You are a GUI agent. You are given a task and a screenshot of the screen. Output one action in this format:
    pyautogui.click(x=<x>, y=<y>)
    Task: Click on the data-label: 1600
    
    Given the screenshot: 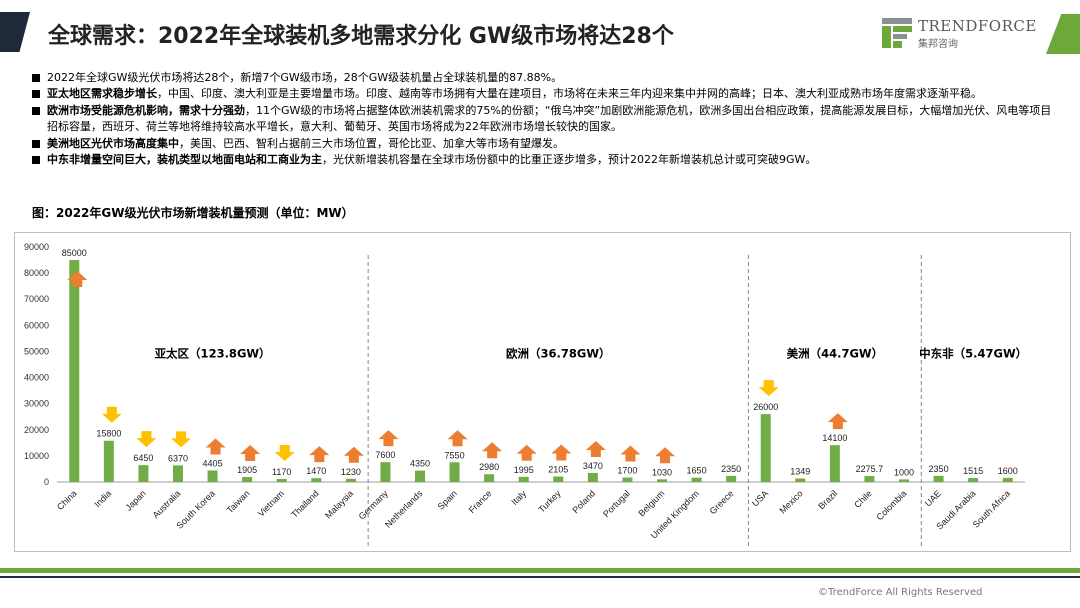 What is the action you would take?
    pyautogui.click(x=1008, y=471)
    